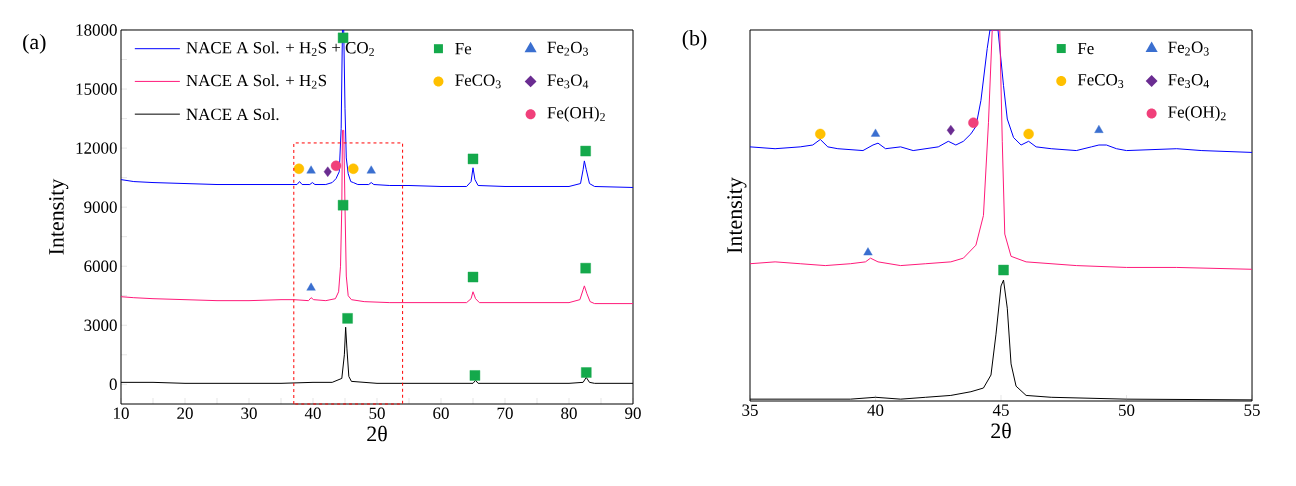 The width and height of the screenshot is (1296, 486). What do you see at coordinates (633, 413) in the screenshot?
I see `x-tick-label: 90` at bounding box center [633, 413].